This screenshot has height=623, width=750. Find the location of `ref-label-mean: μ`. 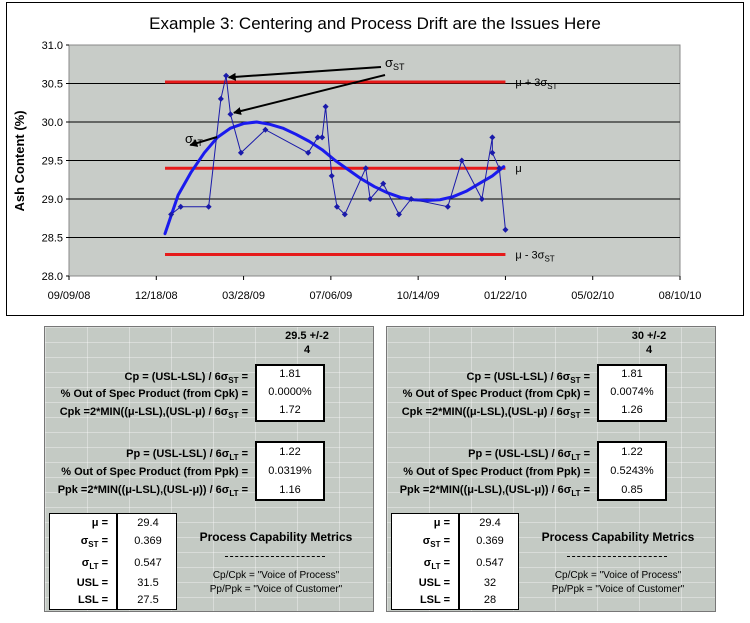

ref-label-mean: μ is located at coordinates (518, 169).